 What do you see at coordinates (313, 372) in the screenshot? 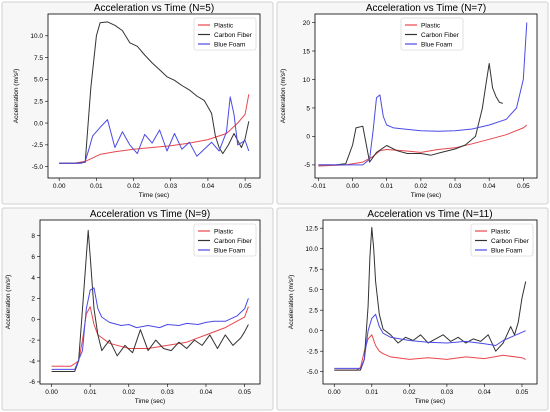
I see `chart-3-y-tick-label: -5.0` at bounding box center [313, 372].